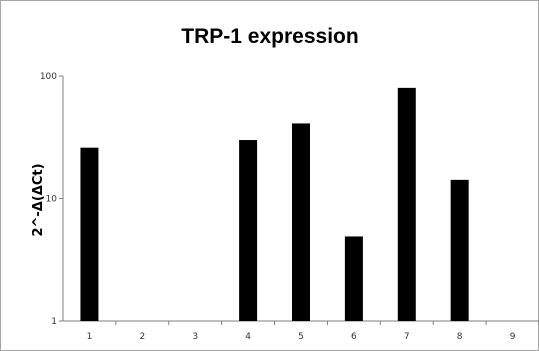 This screenshot has height=351, width=539. Describe the element at coordinates (38, 199) in the screenshot. I see `y-axis-label: 2^-Δ(ΔCt)` at that location.